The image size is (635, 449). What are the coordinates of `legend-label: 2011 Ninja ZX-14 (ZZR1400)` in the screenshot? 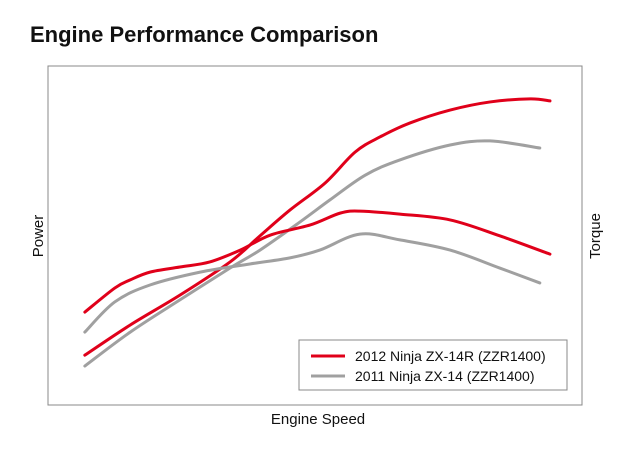 It's located at (444, 376).